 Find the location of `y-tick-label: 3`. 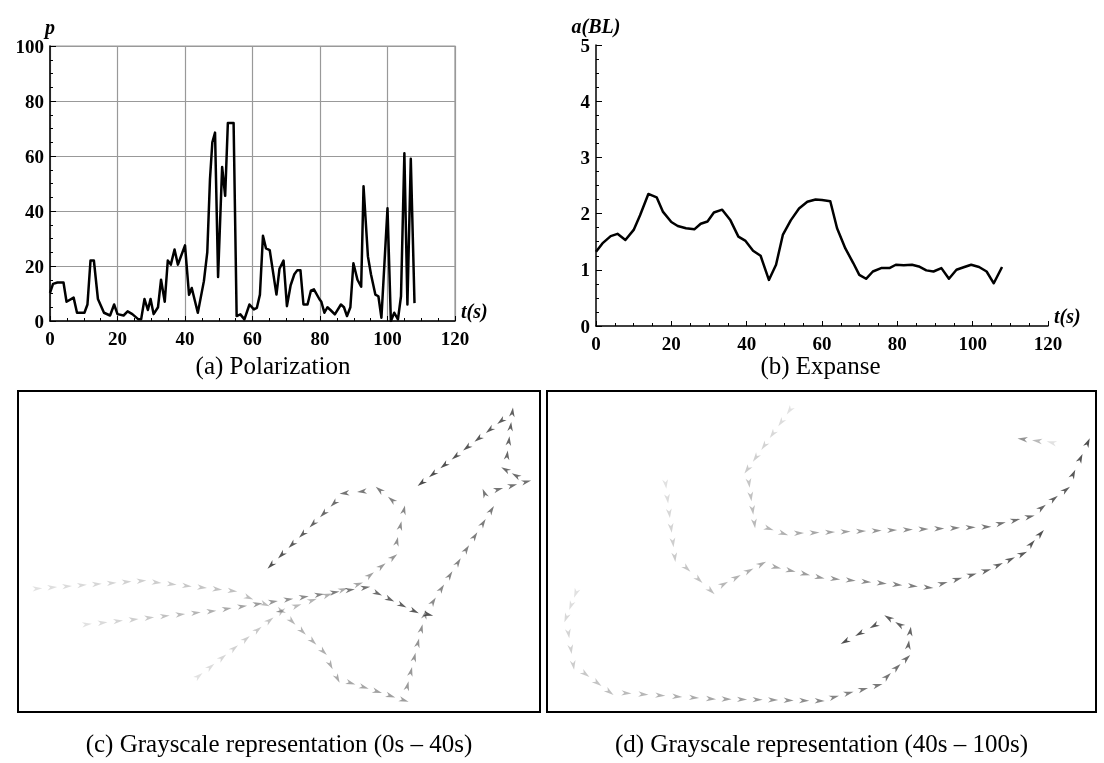

y-tick-label: 3 is located at coordinates (585, 157).